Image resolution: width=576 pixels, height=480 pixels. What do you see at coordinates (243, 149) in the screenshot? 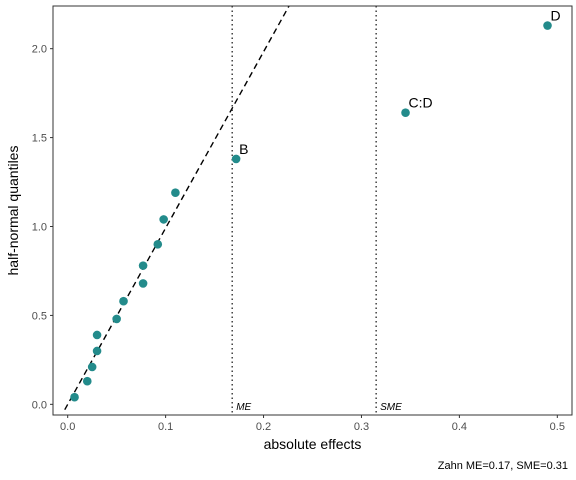
I see `point-label-b: B` at bounding box center [243, 149].